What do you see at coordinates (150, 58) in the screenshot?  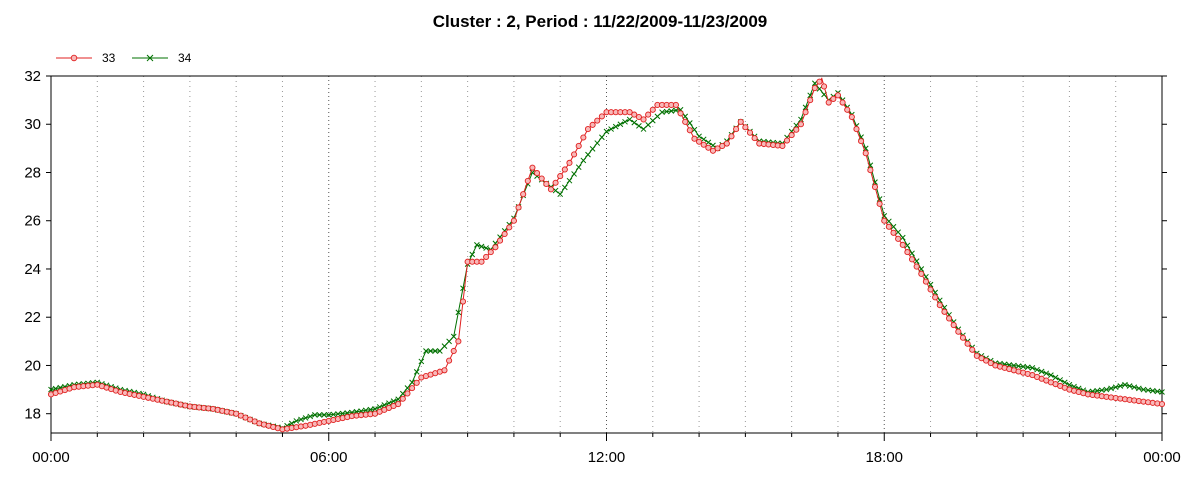 I see `legend-marker` at bounding box center [150, 58].